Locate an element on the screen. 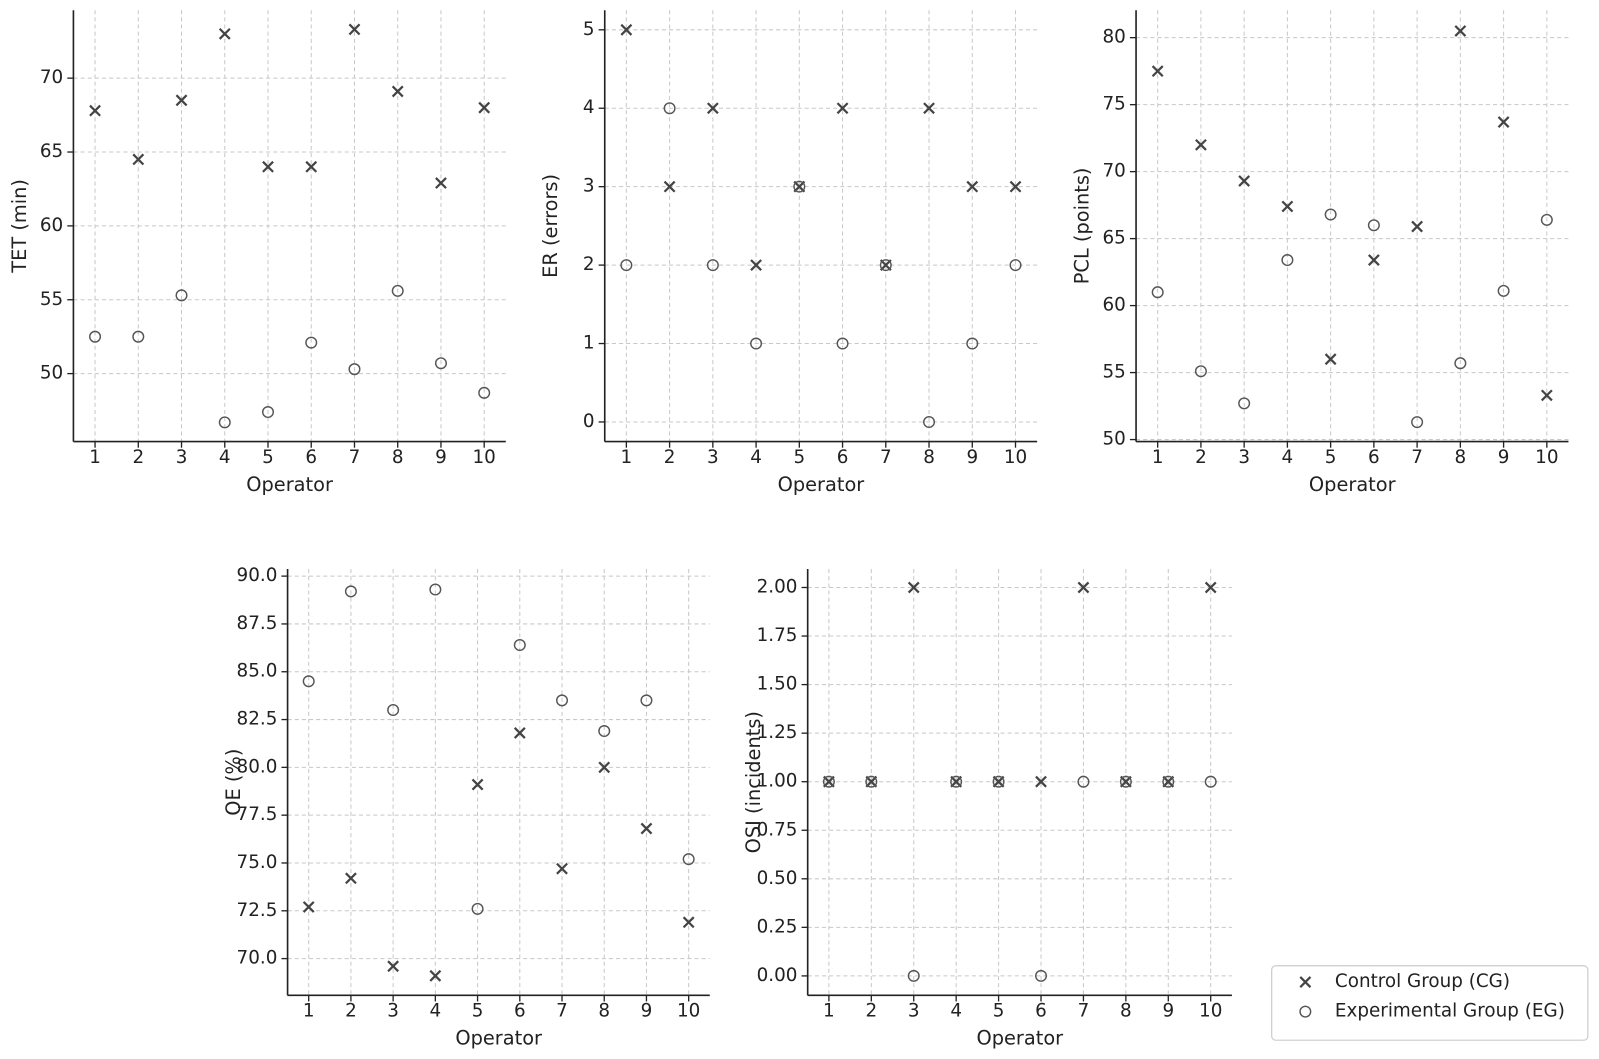  legend-label: Experimental Group (EG) is located at coordinates (1450, 1011).